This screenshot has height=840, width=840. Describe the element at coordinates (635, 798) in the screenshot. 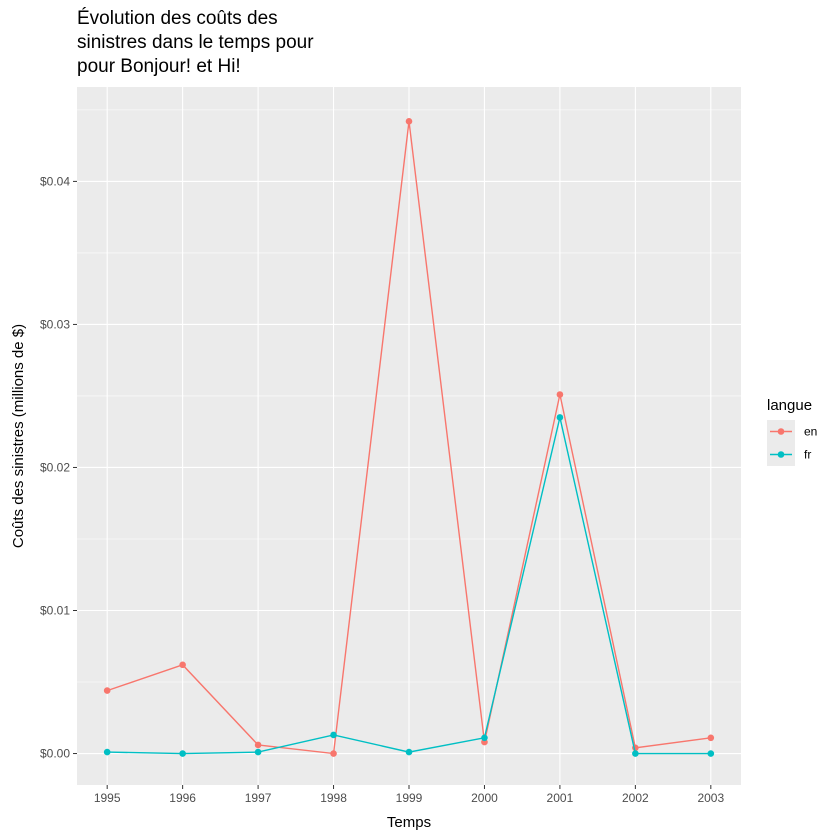

I see `x-tick-label: 2002` at that location.